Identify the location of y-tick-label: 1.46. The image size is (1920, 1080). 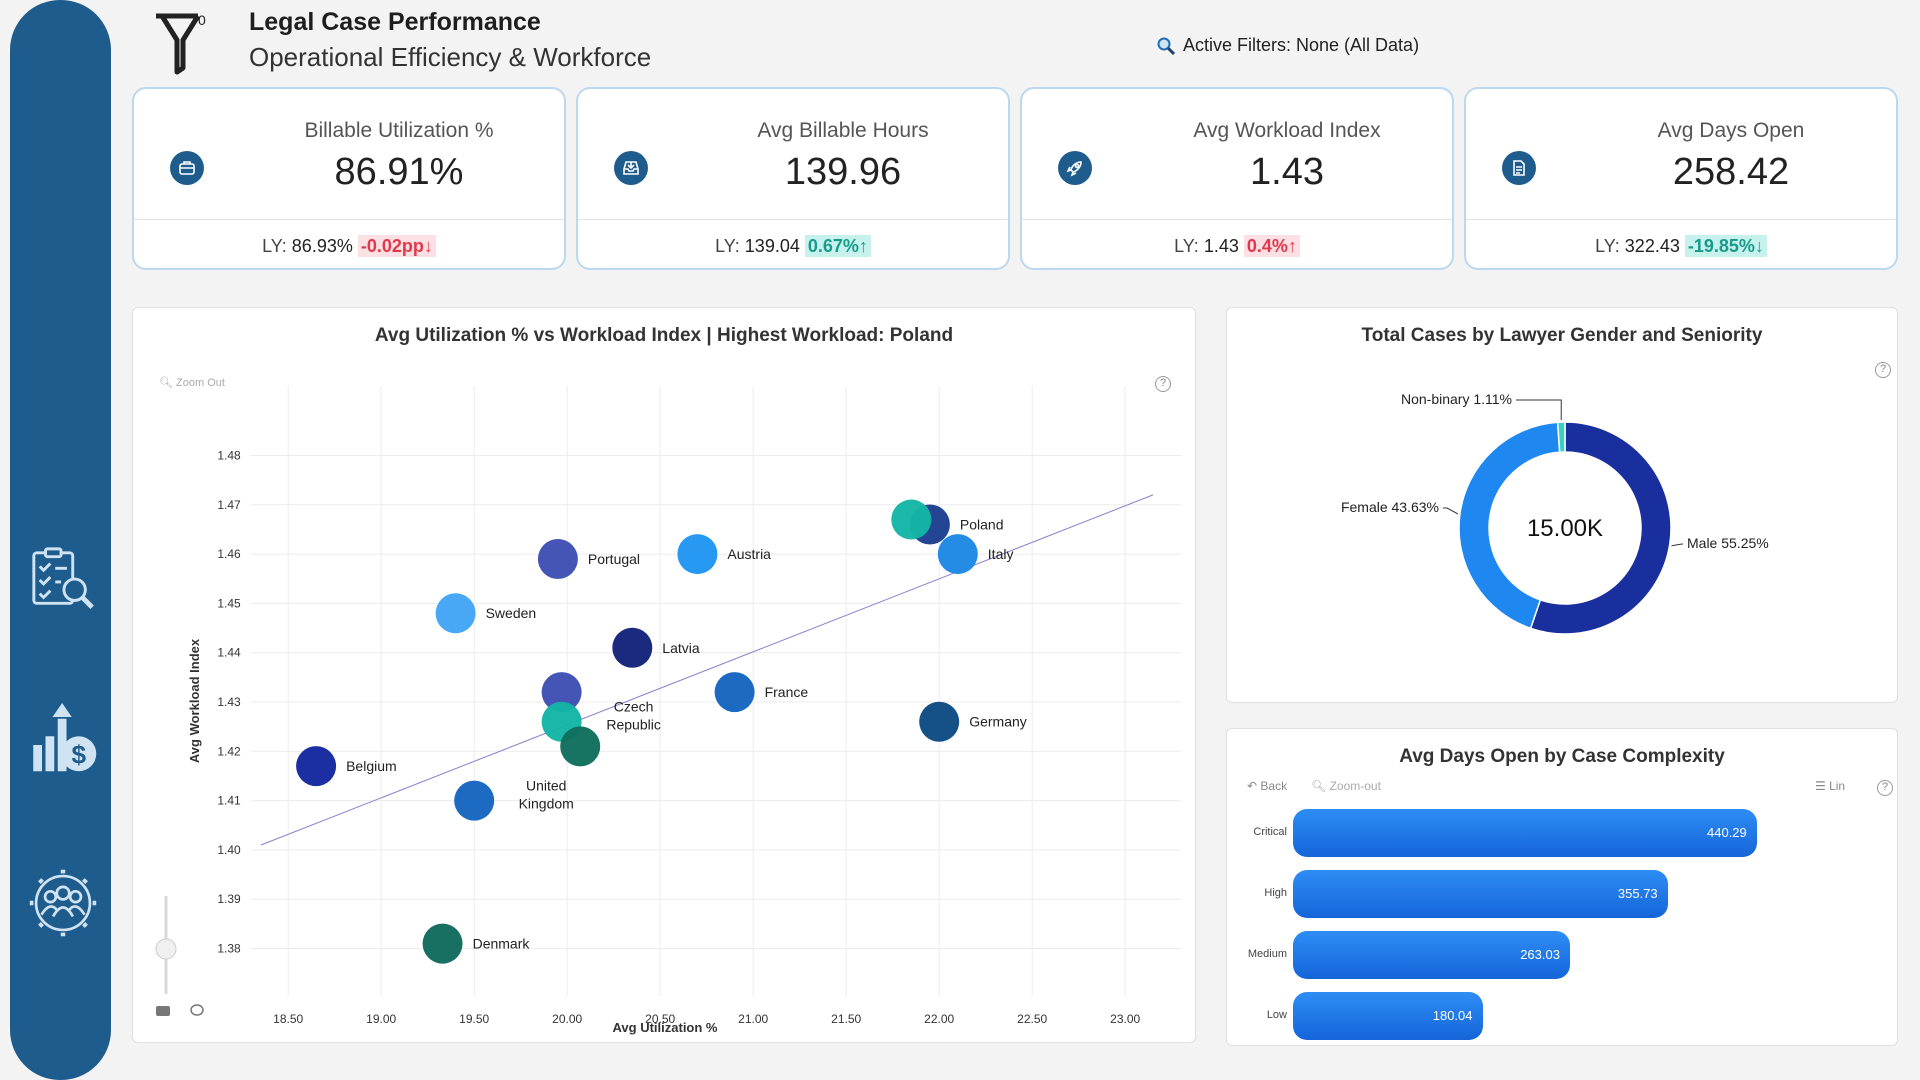
(229, 554).